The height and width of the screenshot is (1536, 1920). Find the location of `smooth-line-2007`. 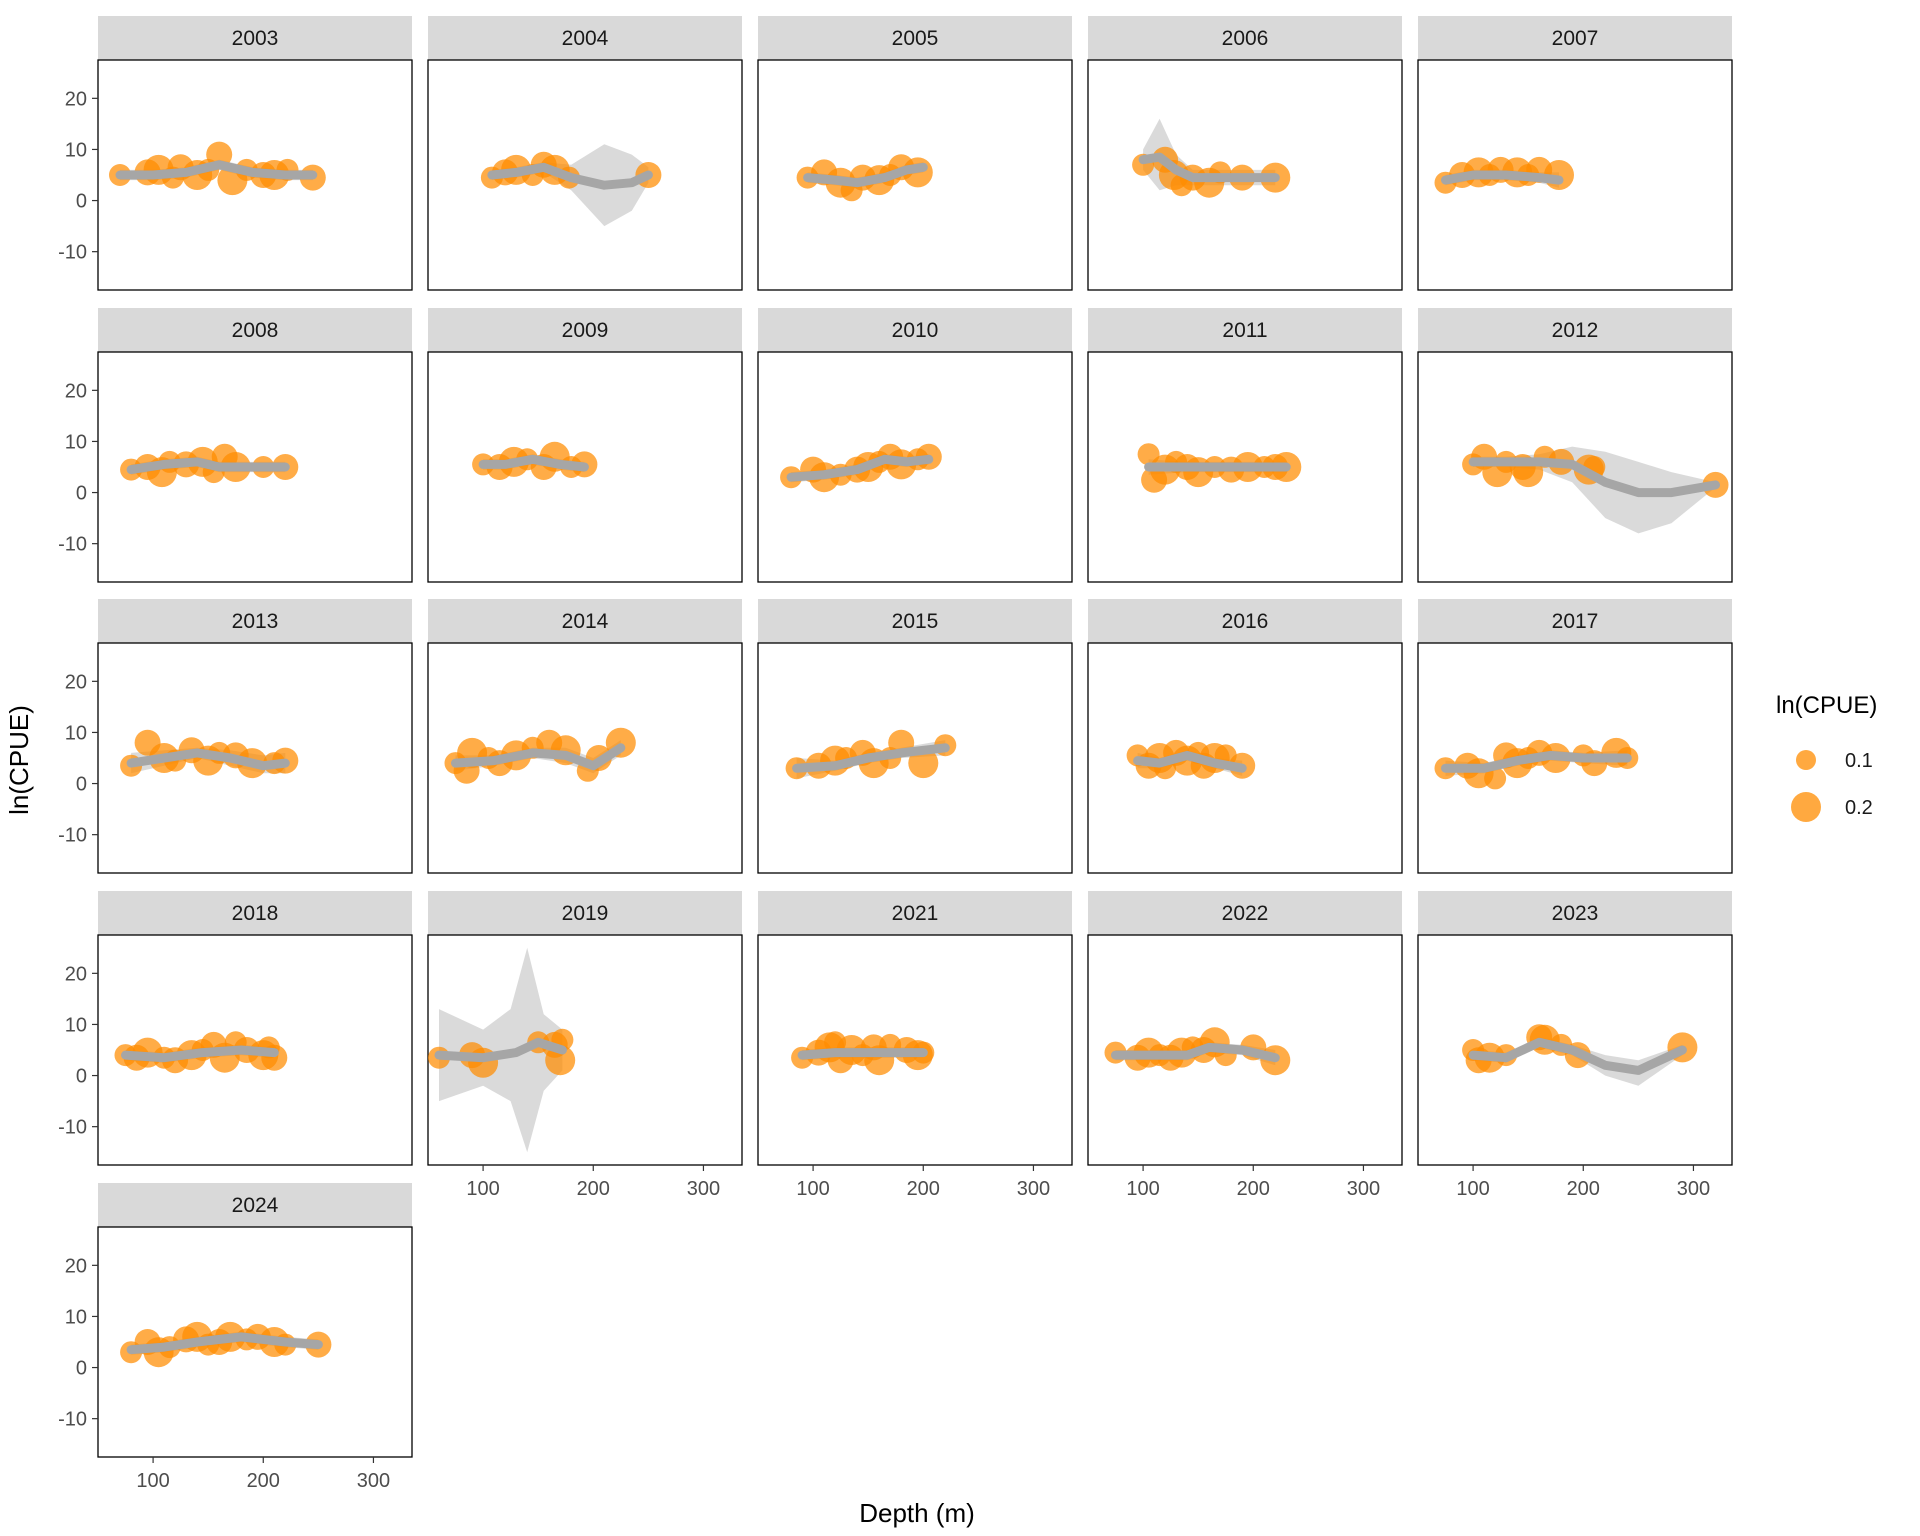

smooth-line-2007 is located at coordinates (1502, 177).